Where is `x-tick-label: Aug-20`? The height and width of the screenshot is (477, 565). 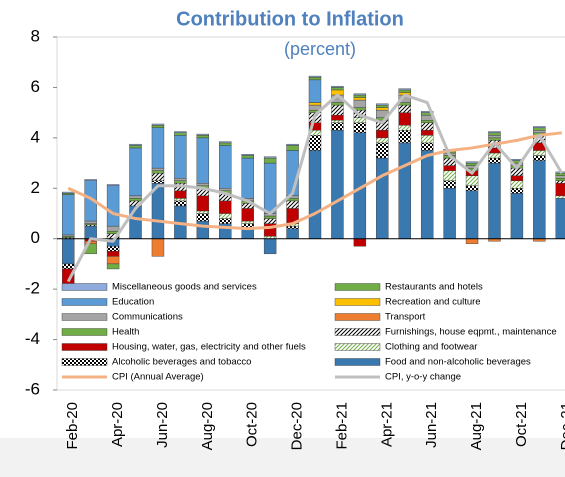 x-tick-label: Aug-20 is located at coordinates (207, 426).